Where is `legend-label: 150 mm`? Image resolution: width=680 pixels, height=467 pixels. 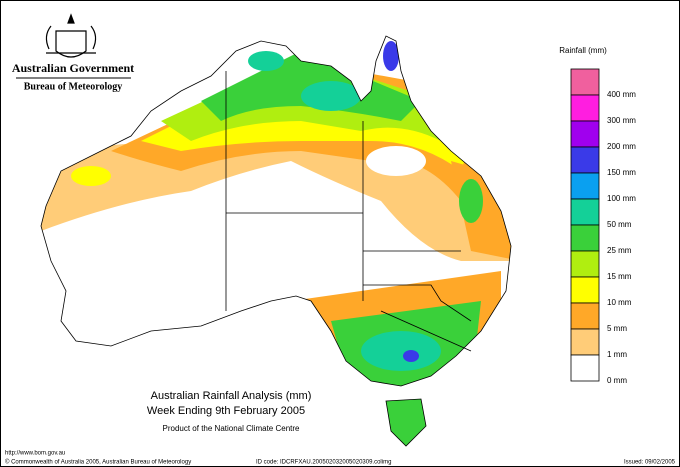
legend-label: 150 mm is located at coordinates (621, 172).